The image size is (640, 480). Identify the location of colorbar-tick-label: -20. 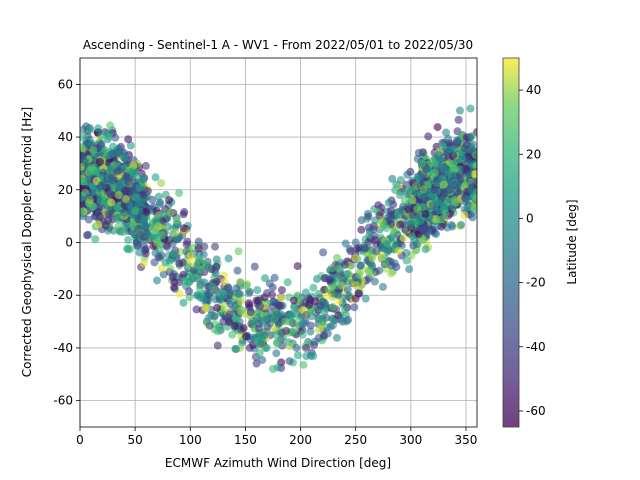
(536, 283).